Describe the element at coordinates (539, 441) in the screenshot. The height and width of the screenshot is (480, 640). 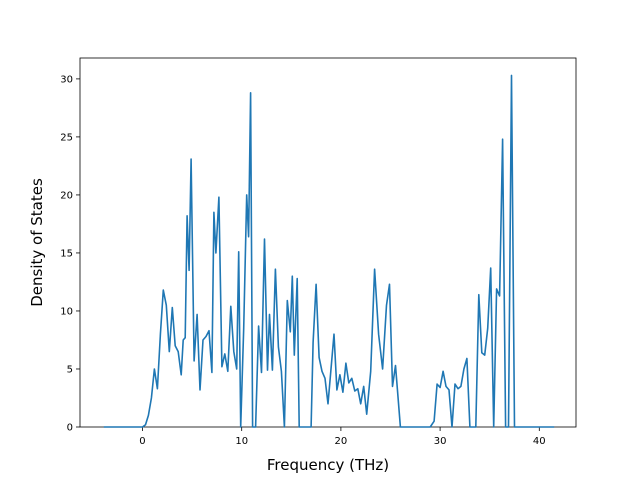
I see `x-tick-label: 40` at that location.